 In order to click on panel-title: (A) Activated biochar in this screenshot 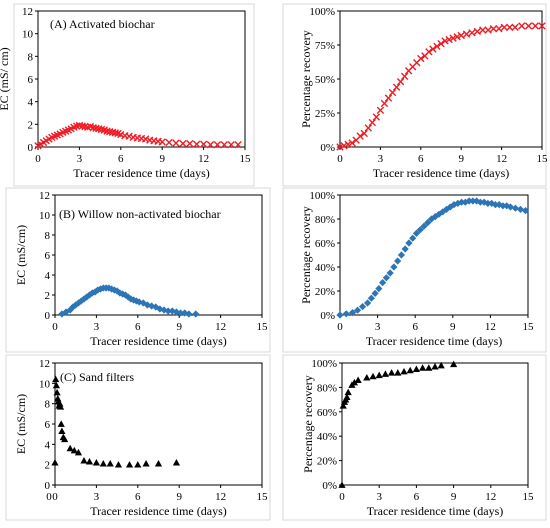, I will do `click(102, 24)`.